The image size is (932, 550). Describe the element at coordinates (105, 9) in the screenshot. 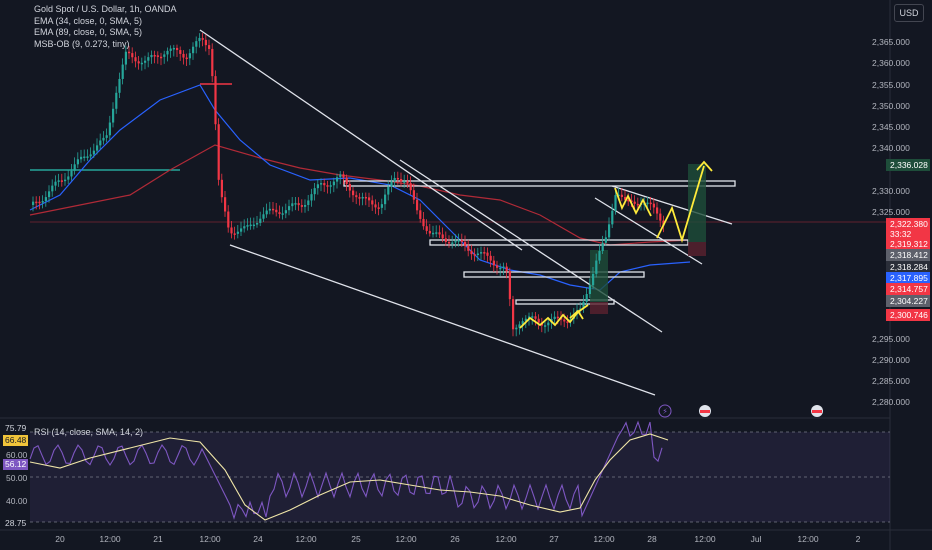

I see `symbol-title: Gold Spot / U.S. Dollar, 1h, OANDA` at that location.